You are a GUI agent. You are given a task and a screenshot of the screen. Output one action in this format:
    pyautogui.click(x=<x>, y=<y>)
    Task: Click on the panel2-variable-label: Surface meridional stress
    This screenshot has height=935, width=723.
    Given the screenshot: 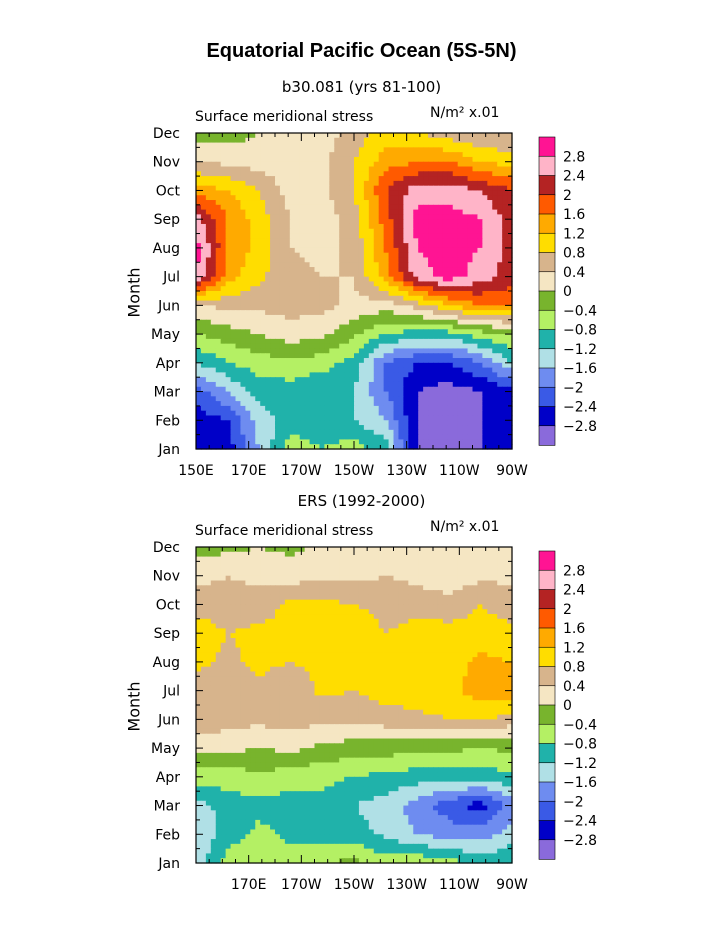 What is the action you would take?
    pyautogui.click(x=284, y=531)
    